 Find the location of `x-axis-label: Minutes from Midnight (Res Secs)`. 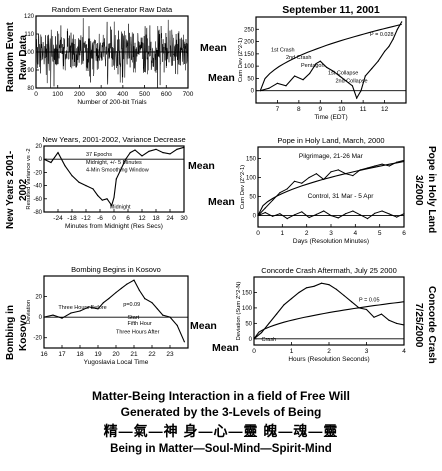

x-axis-label: Minutes from Midnight (Res Secs) is located at coordinates (114, 226).